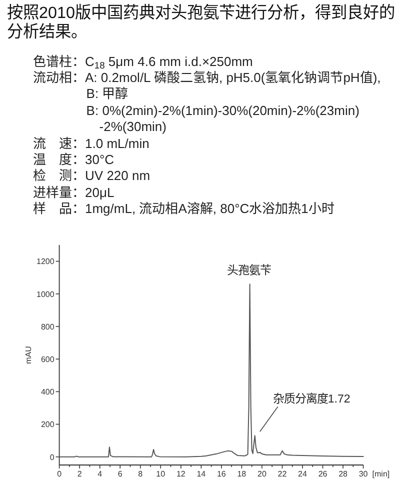 This screenshot has width=413, height=493. What do you see at coordinates (183, 208) in the screenshot?
I see `text: 样 品：1mg/mL, 流动相A溶解, 80°C水浴加热1小时` at bounding box center [183, 208].